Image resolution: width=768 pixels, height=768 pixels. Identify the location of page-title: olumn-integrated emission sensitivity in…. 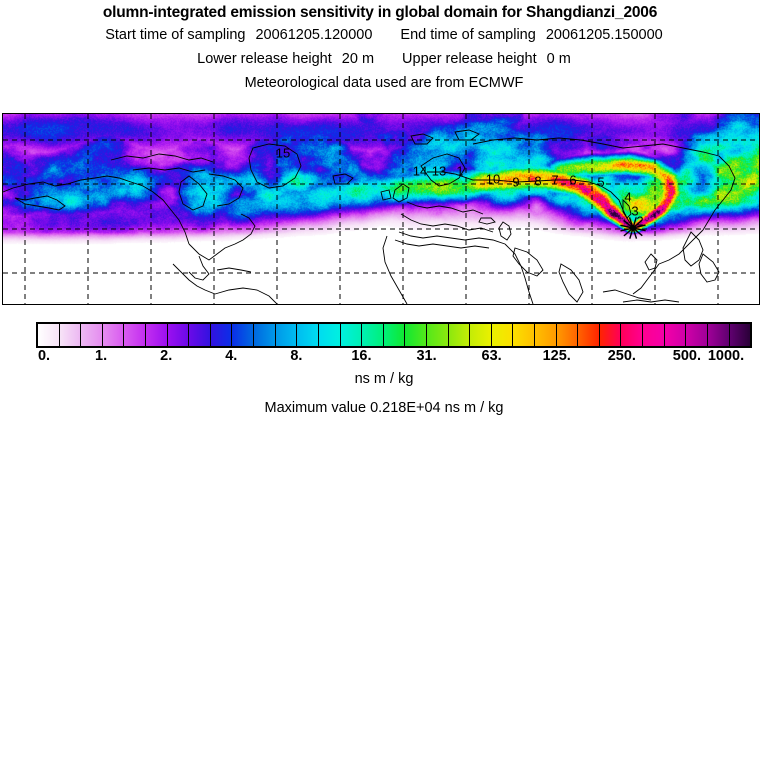
(380, 12).